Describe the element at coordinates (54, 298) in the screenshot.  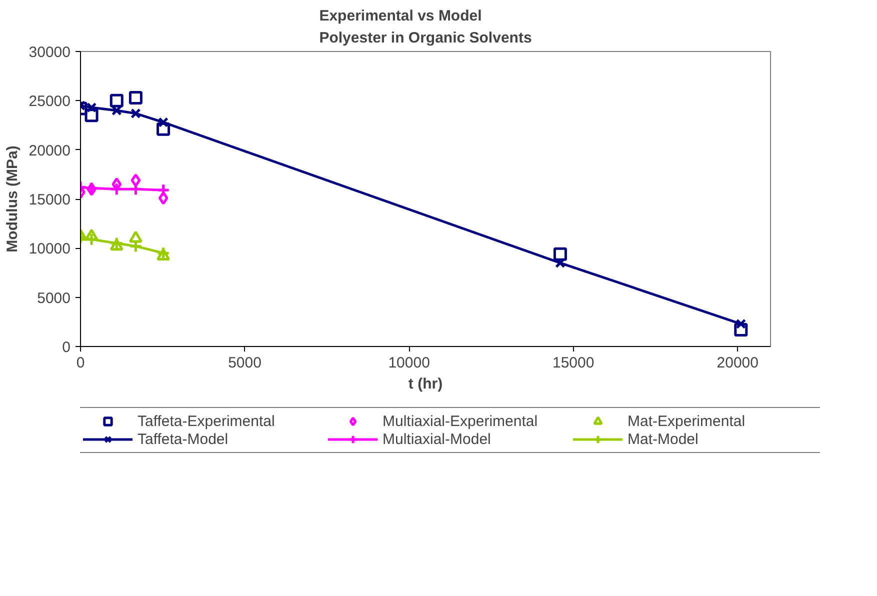
I see `y-tick-label: 5000` at that location.